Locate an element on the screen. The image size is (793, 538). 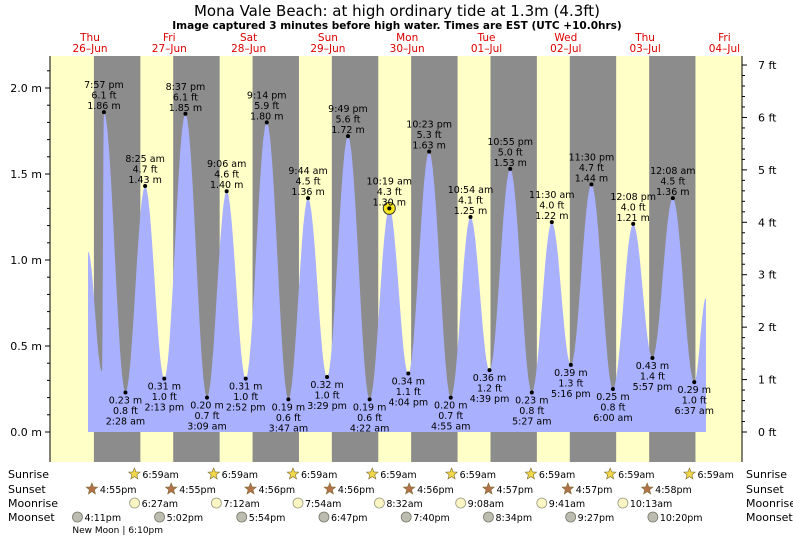
moonset-time: 9:27pm is located at coordinates (596, 518).